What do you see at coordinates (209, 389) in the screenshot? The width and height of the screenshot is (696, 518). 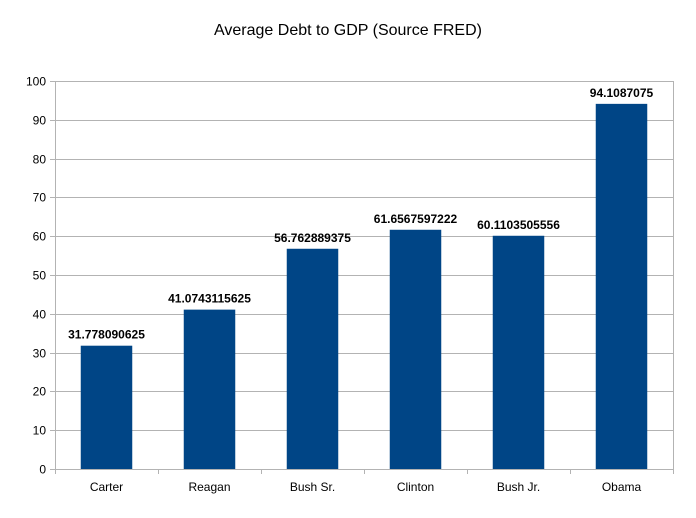 I see `bar-reagan` at bounding box center [209, 389].